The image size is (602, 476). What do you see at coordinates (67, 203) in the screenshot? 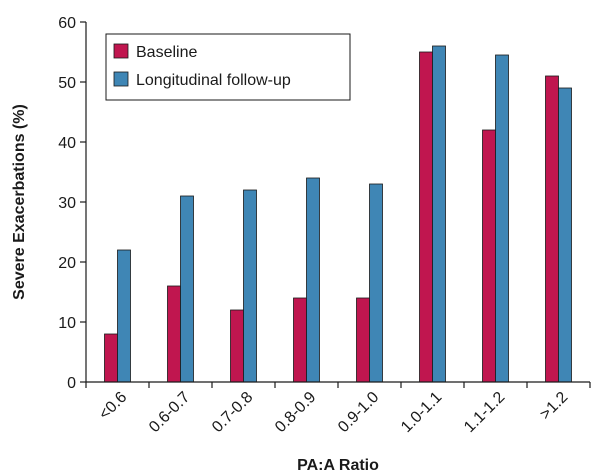
I see `y-tick-label-3: 30` at bounding box center [67, 203].